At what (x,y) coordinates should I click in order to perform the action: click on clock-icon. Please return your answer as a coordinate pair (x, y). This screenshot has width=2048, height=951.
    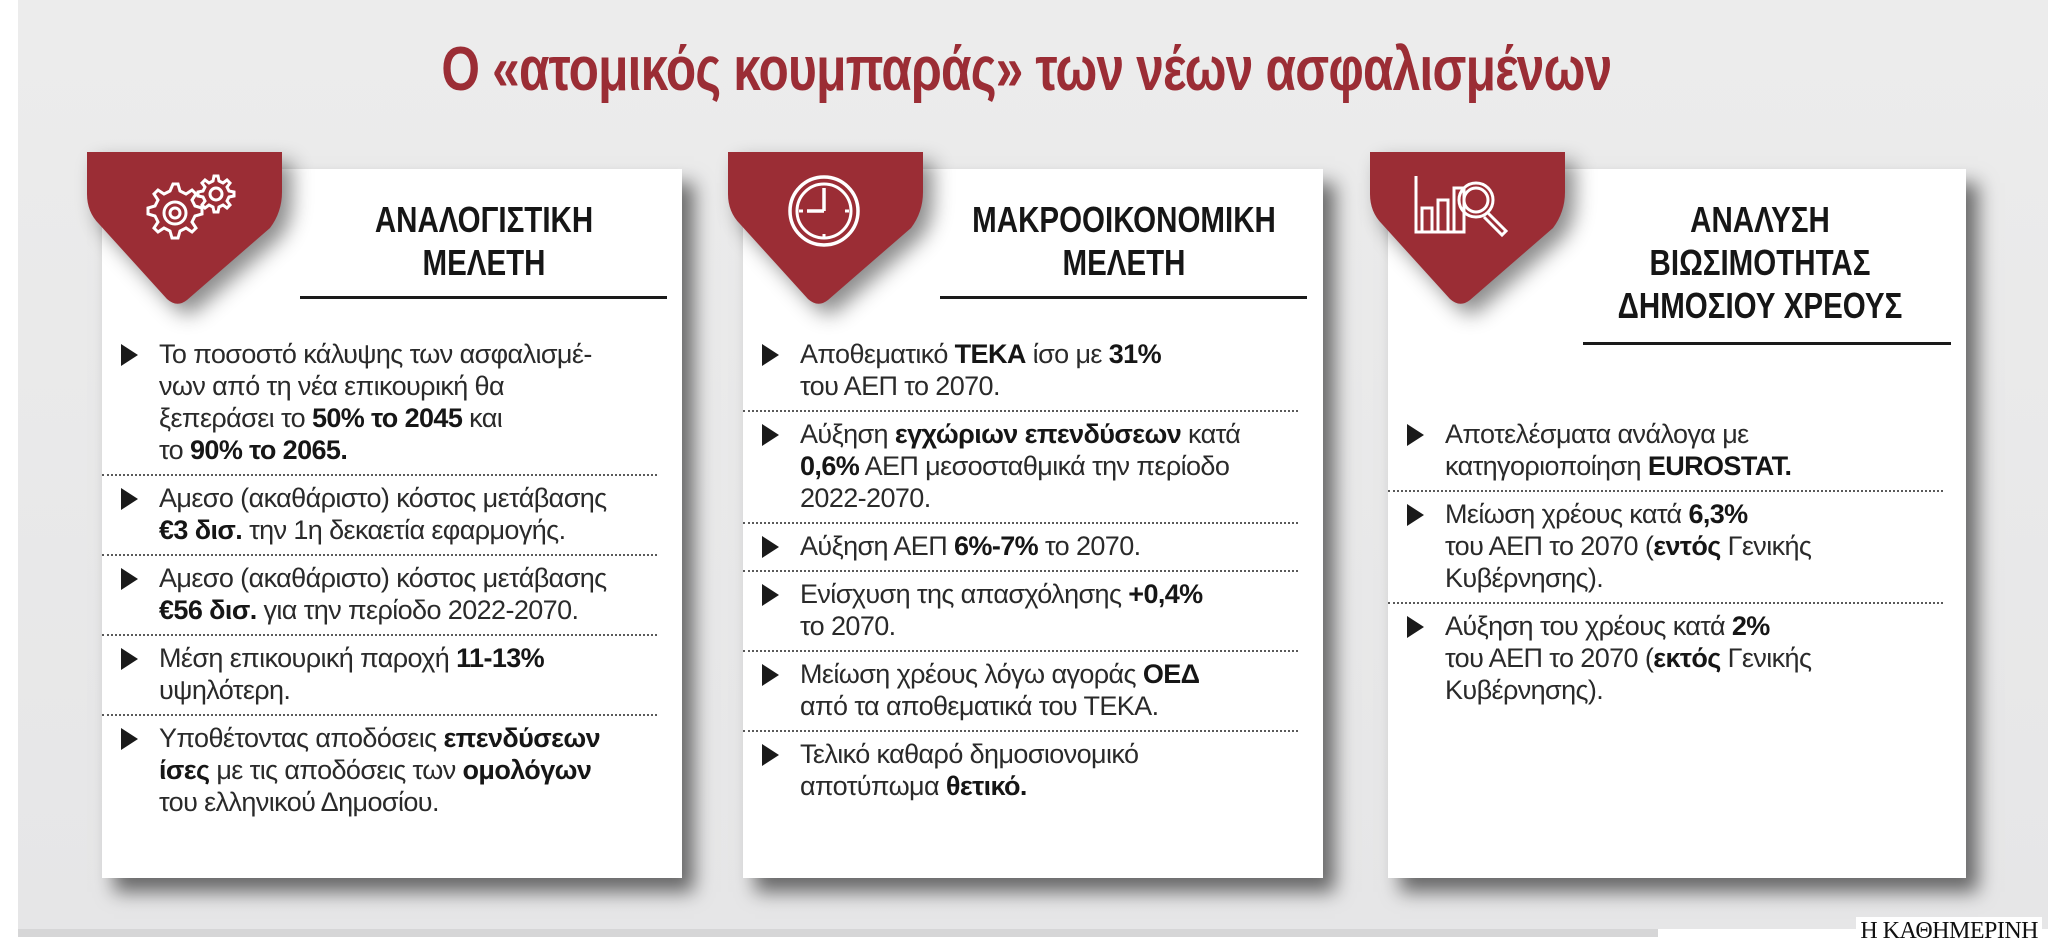
    Looking at the image, I should click on (824, 211).